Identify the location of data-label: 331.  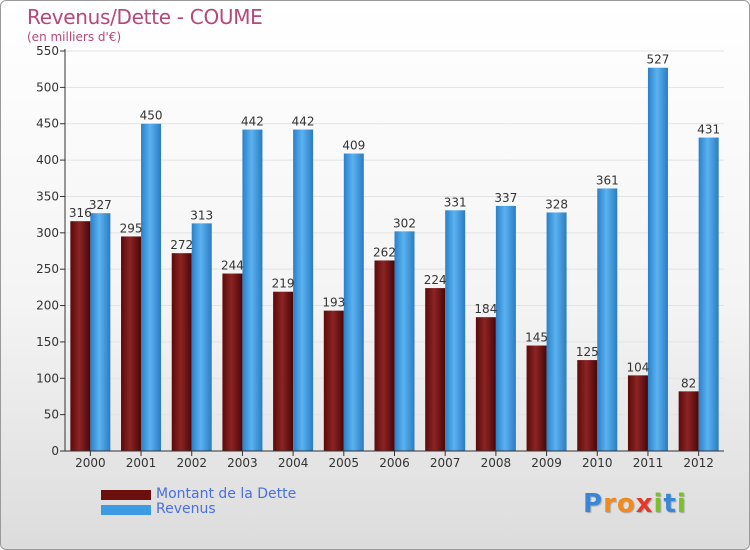
(455, 202).